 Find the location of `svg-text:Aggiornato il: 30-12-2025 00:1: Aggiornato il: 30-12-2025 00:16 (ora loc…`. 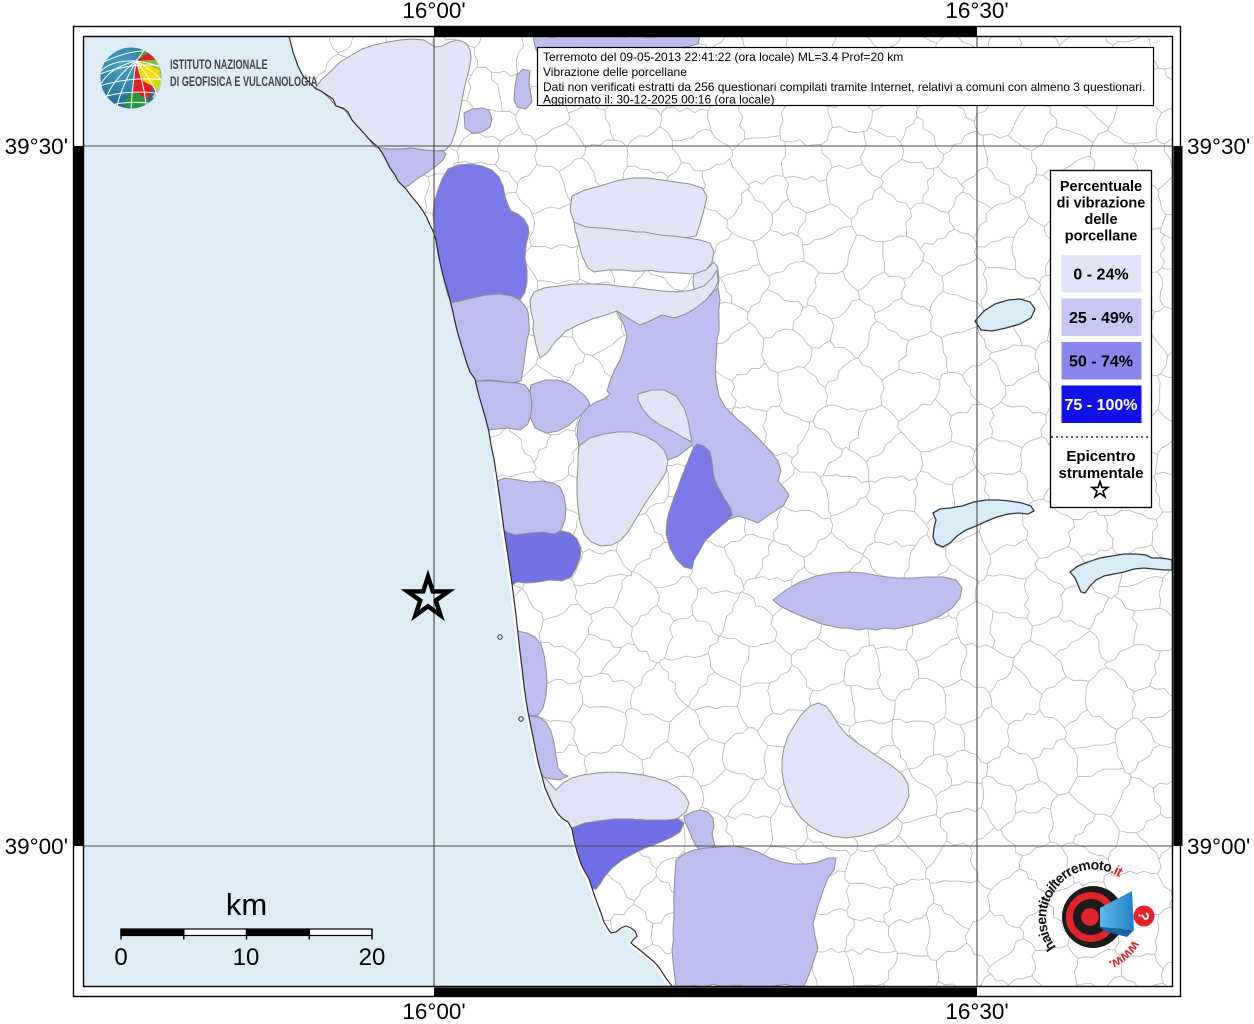

svg-text:Aggiornato il: 30-12-2025 00:1: Aggiornato il: 30-12-2025 00:16 (ora loc… is located at coordinates (658, 100).